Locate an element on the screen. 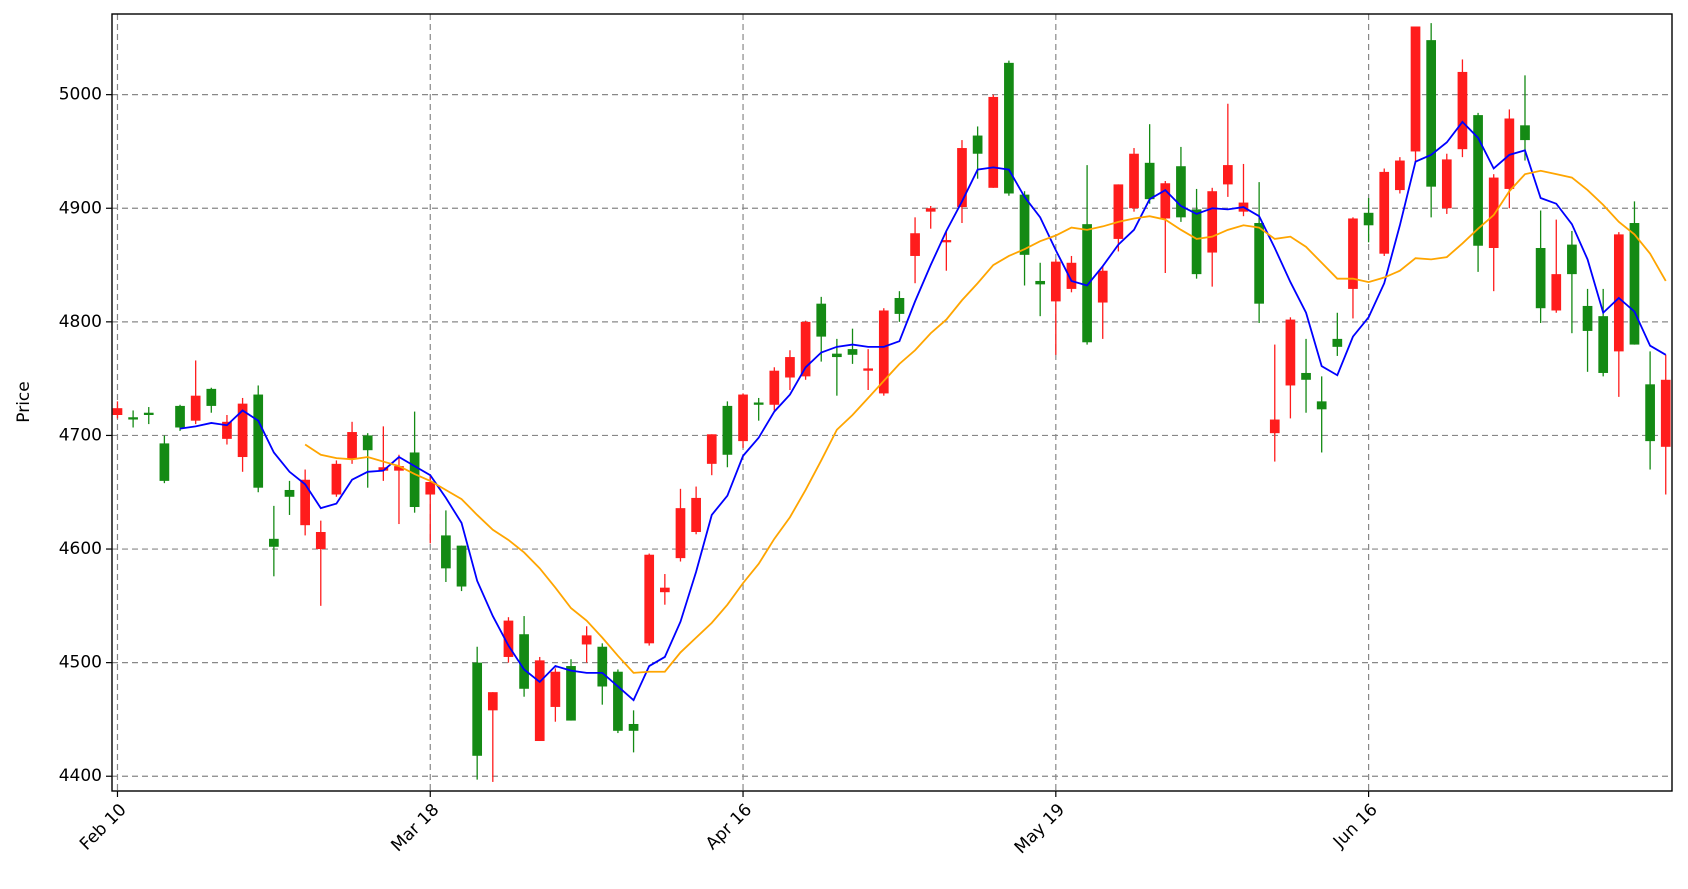 The height and width of the screenshot is (889, 1688). x-tick-label: Apr 16 is located at coordinates (729, 827).